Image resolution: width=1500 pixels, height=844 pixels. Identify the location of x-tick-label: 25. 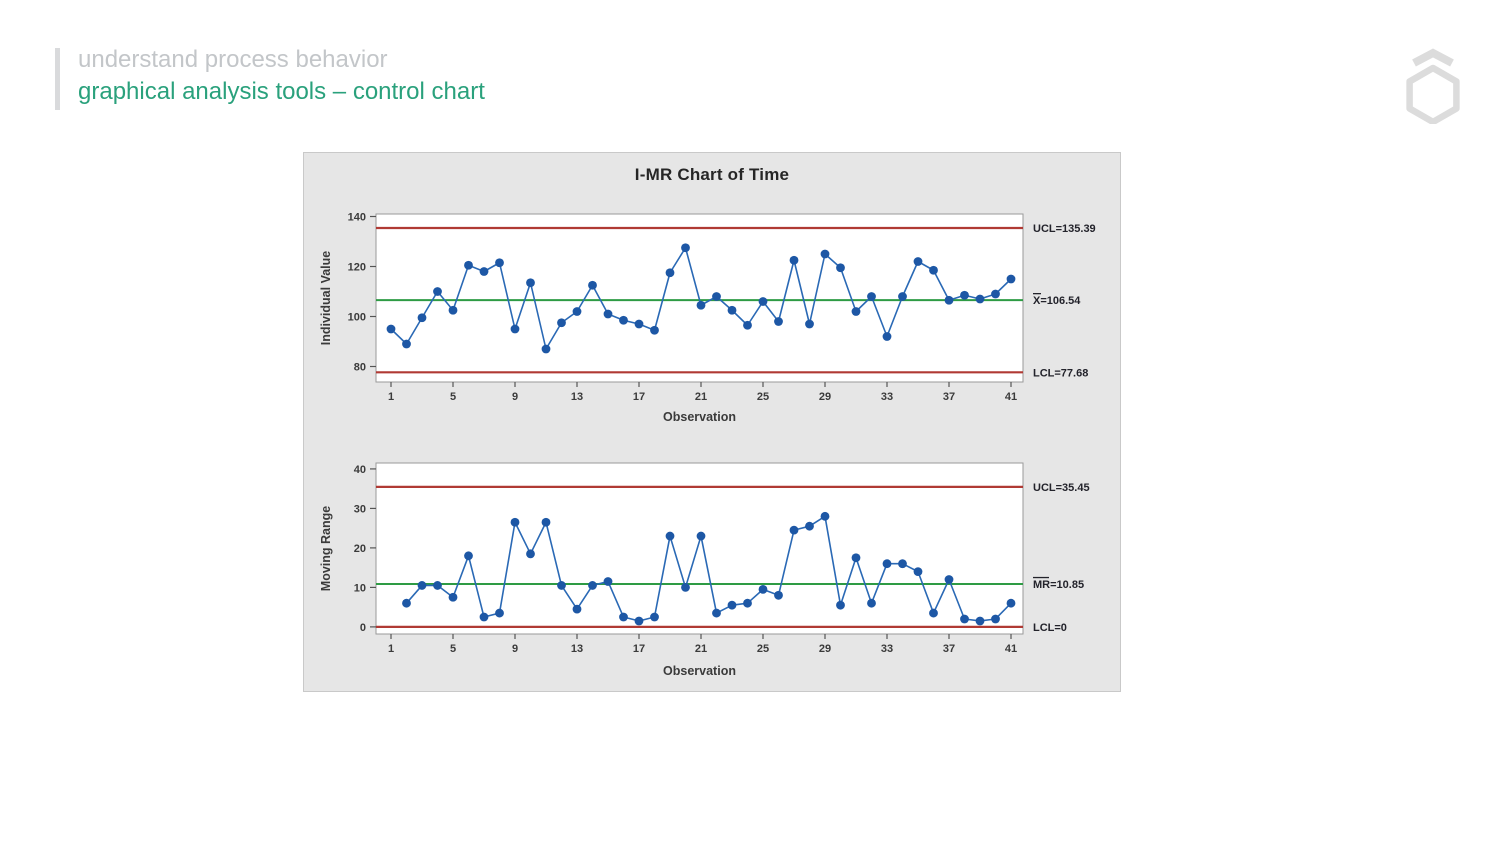
(763, 397).